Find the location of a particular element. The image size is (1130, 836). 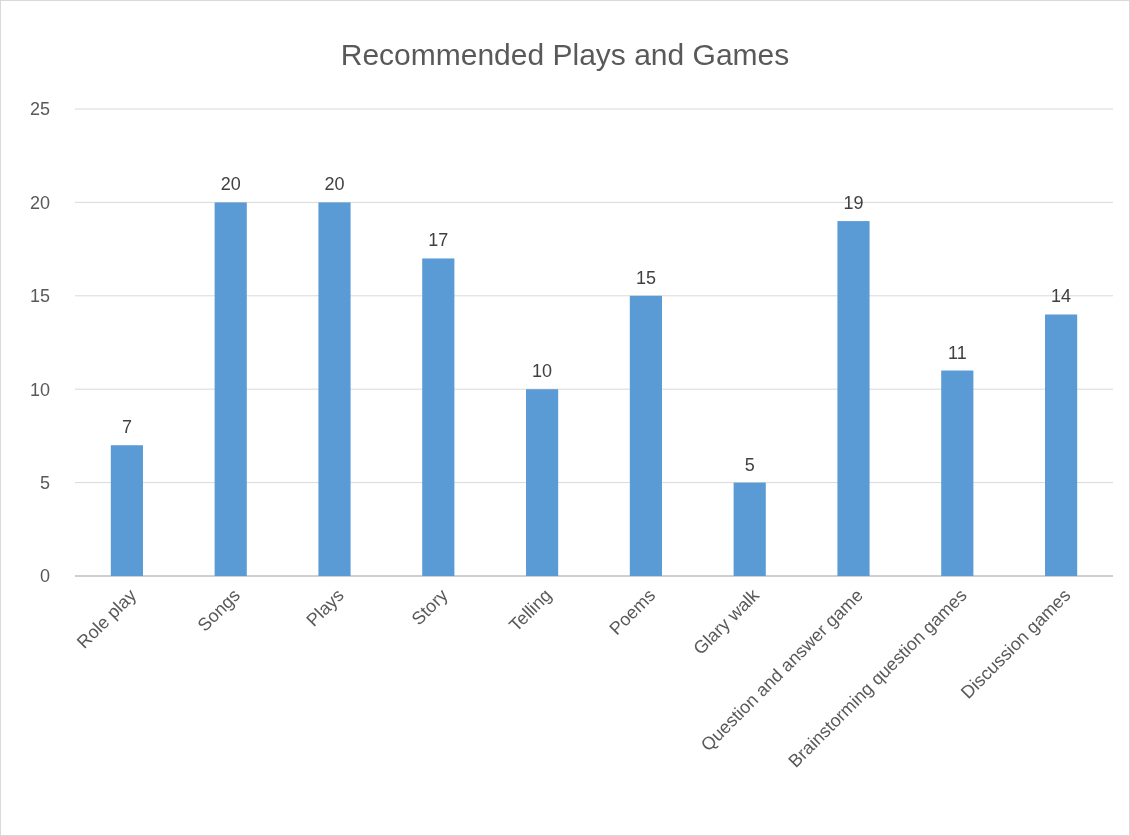

y-tick-label: 10 is located at coordinates (39, 389).